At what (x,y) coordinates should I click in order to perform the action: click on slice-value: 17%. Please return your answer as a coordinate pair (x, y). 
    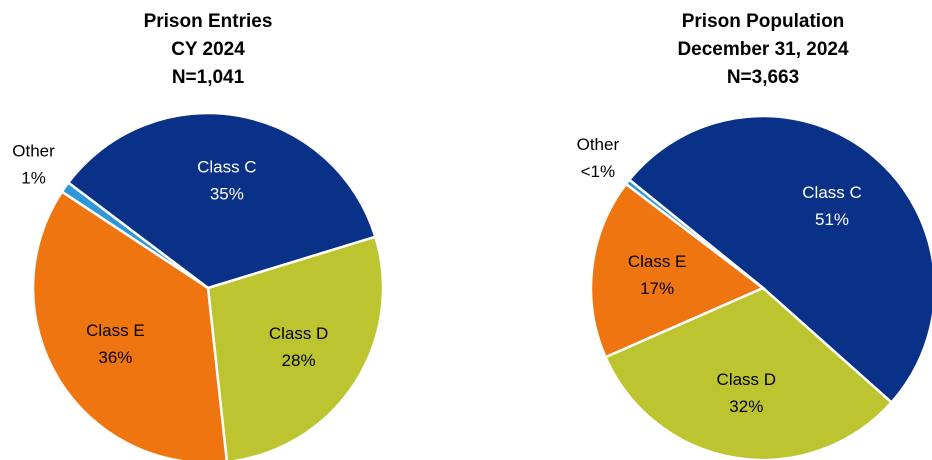
    Looking at the image, I should click on (657, 288).